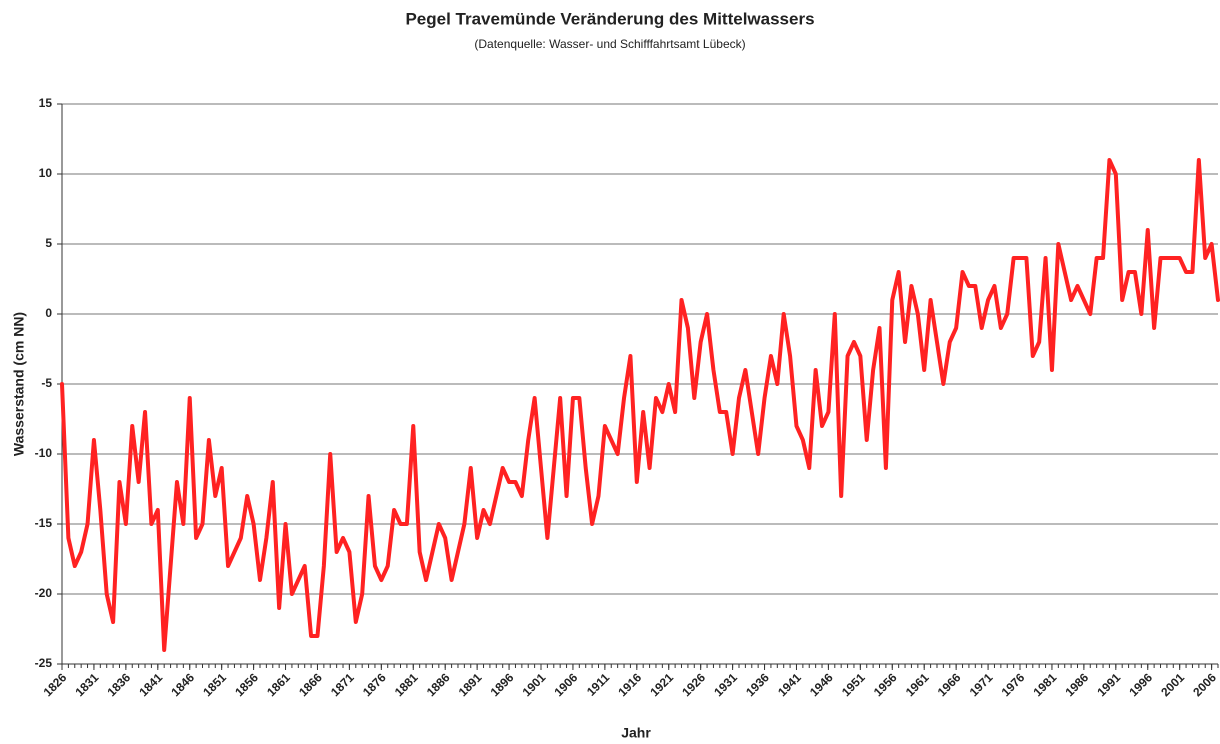 This screenshot has height=744, width=1220. I want to click on x-tick-label: 1881, so click(406, 684).